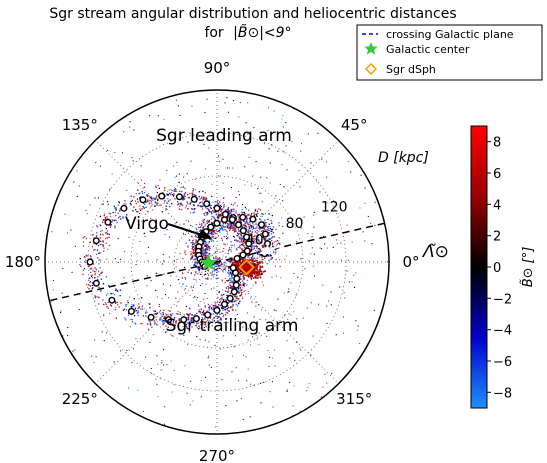  I want to click on angle-tick-label: 315°, so click(354, 399).